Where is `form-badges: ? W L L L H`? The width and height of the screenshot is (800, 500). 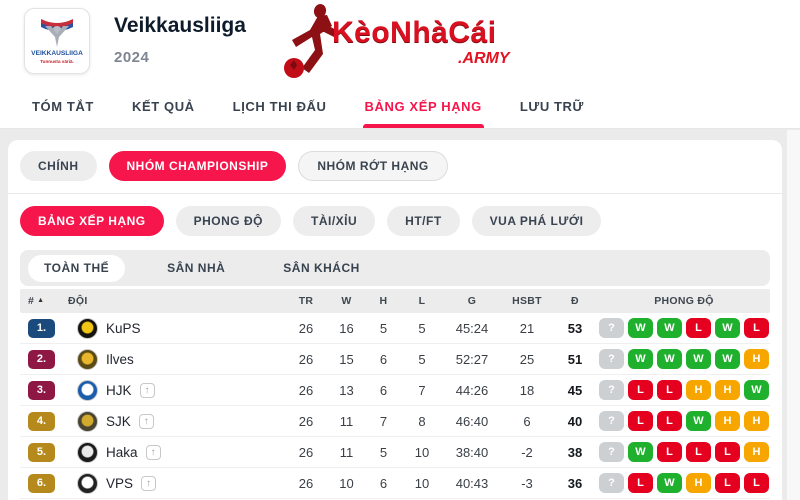
form-badges: ? W L L L H is located at coordinates (684, 452).